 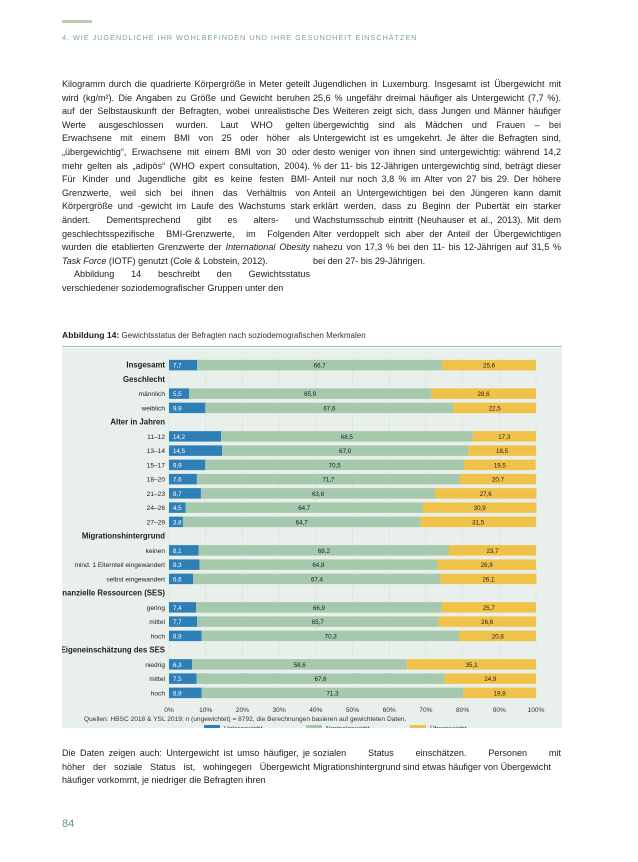 What do you see at coordinates (156, 608) in the screenshot?
I see `row-label: gering` at bounding box center [156, 608].